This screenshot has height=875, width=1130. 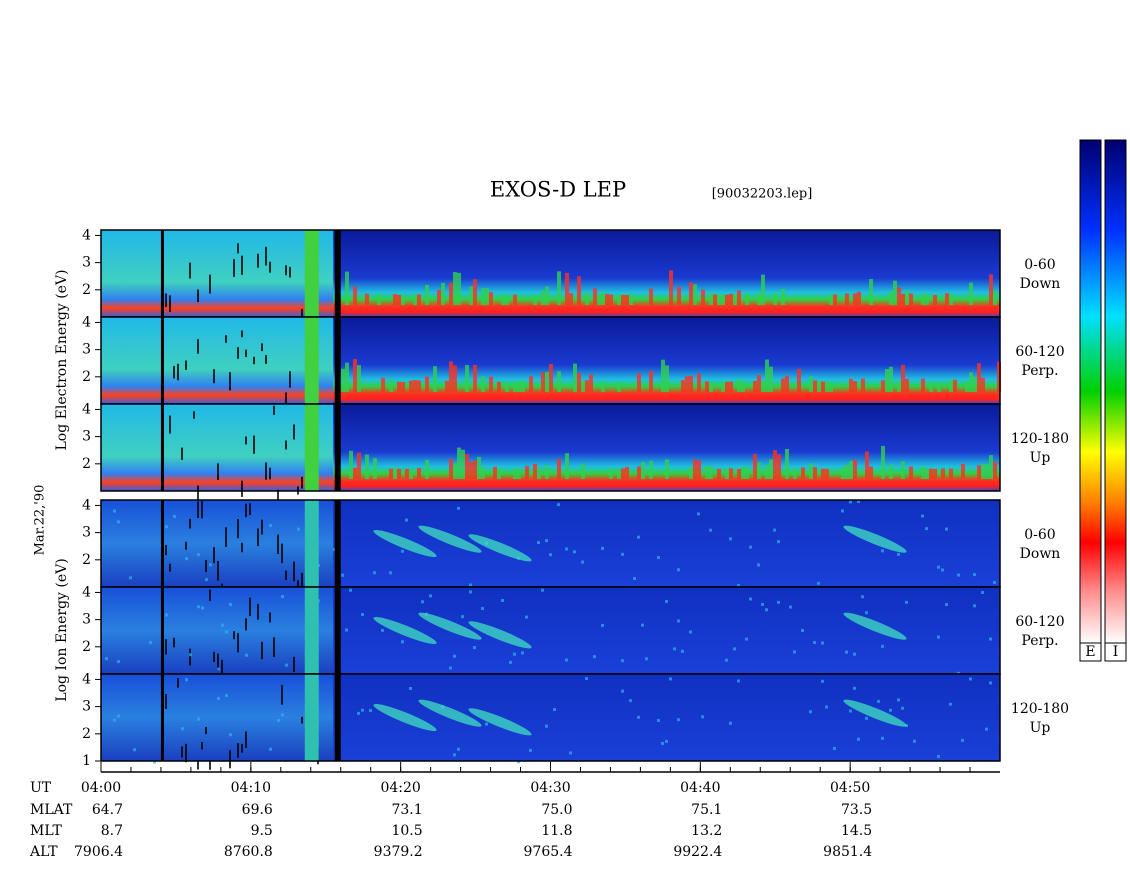 I want to click on ephemeris-label: ALT, so click(x=43, y=852).